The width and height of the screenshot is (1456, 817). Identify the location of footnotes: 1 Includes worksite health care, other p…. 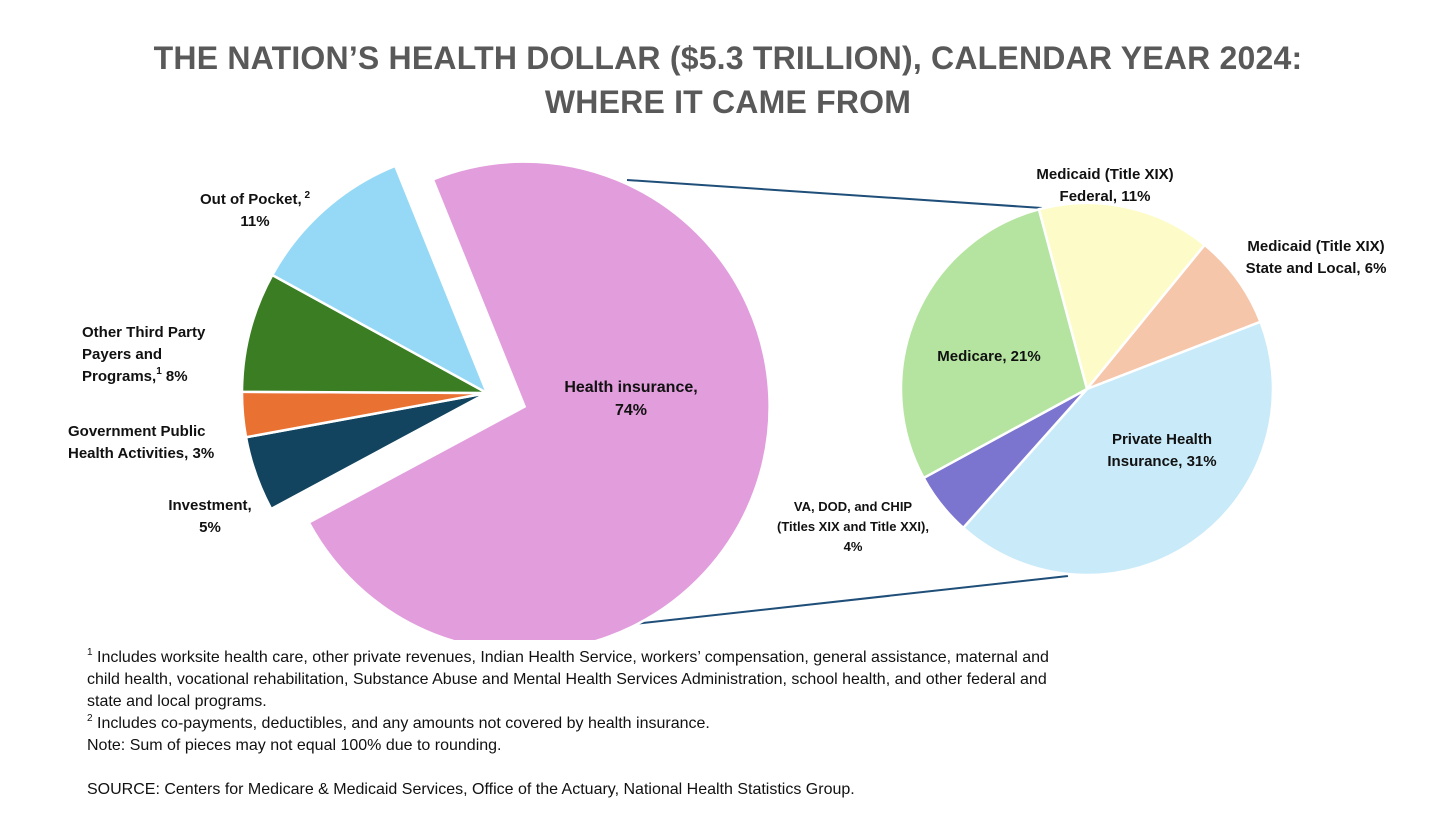
(647, 724).